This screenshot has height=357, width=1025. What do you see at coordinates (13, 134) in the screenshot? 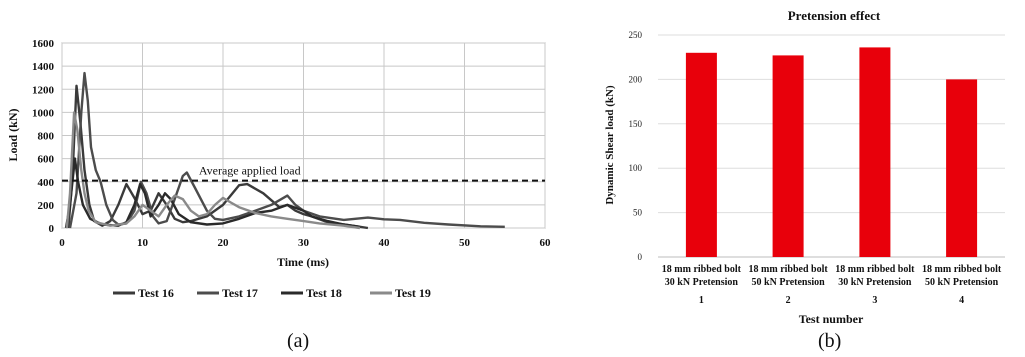
I see `y-axis-label: Load (kN)` at bounding box center [13, 134].